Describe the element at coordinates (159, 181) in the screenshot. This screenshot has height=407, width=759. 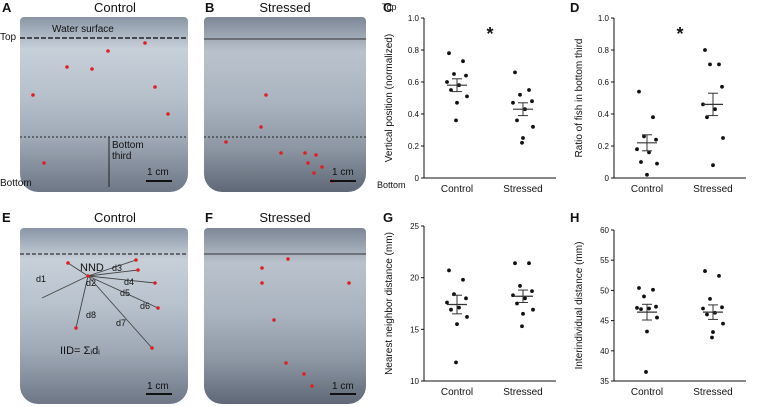
I see `scale-bar-a` at that location.